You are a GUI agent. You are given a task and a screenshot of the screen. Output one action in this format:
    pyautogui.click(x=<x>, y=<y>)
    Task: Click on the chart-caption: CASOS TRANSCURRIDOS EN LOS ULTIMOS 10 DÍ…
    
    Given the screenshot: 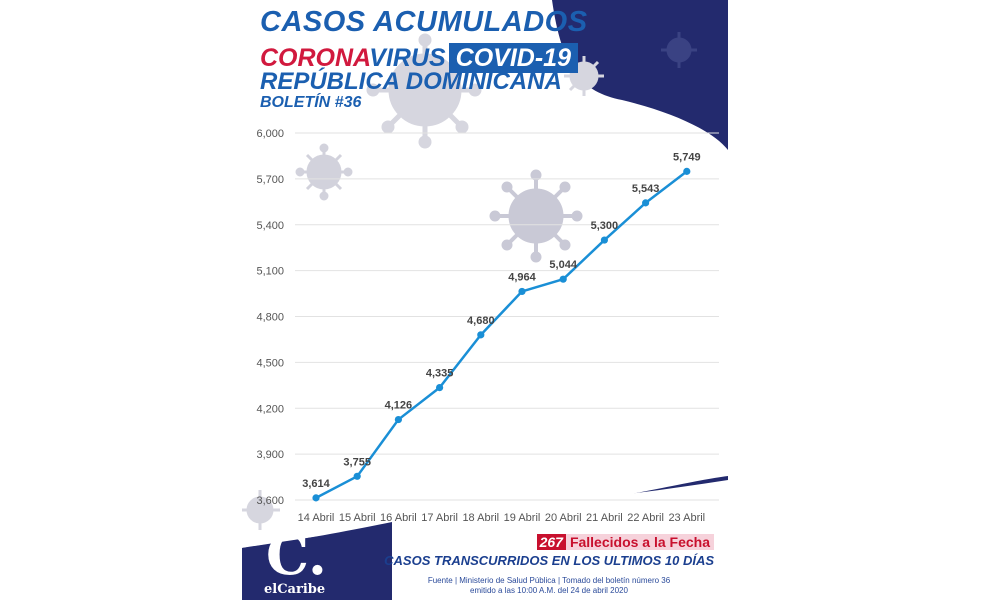 What is the action you would take?
    pyautogui.click(x=549, y=560)
    